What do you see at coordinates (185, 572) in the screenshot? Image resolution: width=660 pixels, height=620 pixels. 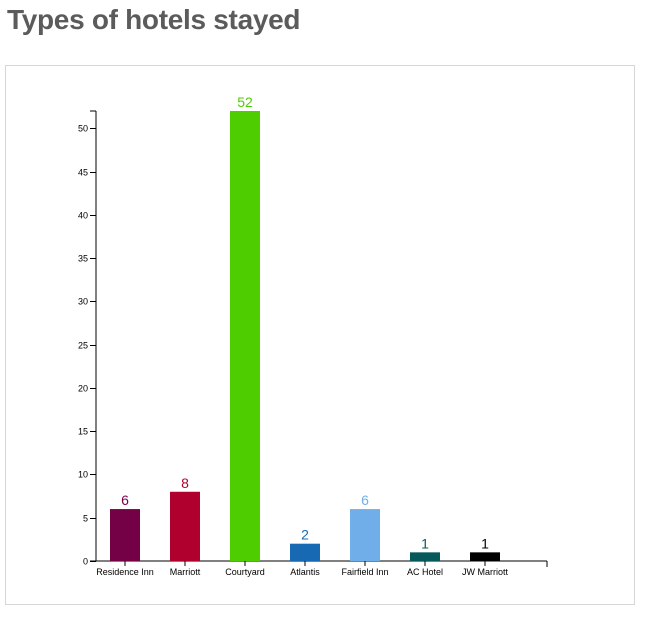 I see `x-tick-label: Marriott` at bounding box center [185, 572].